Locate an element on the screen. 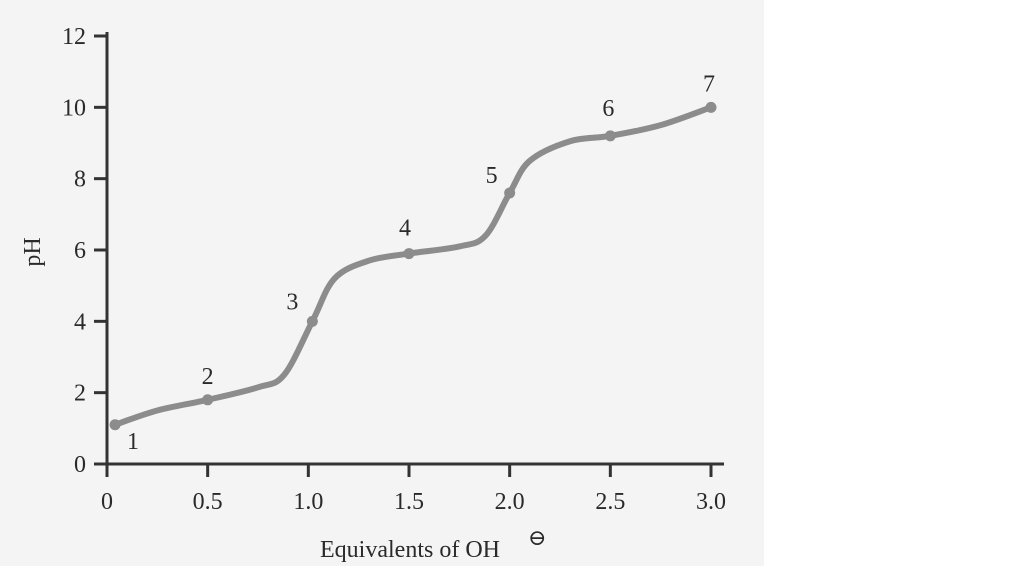 This screenshot has height=576, width=1024. y-axis-ticks: 0 2 4 6 8 10 12 is located at coordinates (84, 251).